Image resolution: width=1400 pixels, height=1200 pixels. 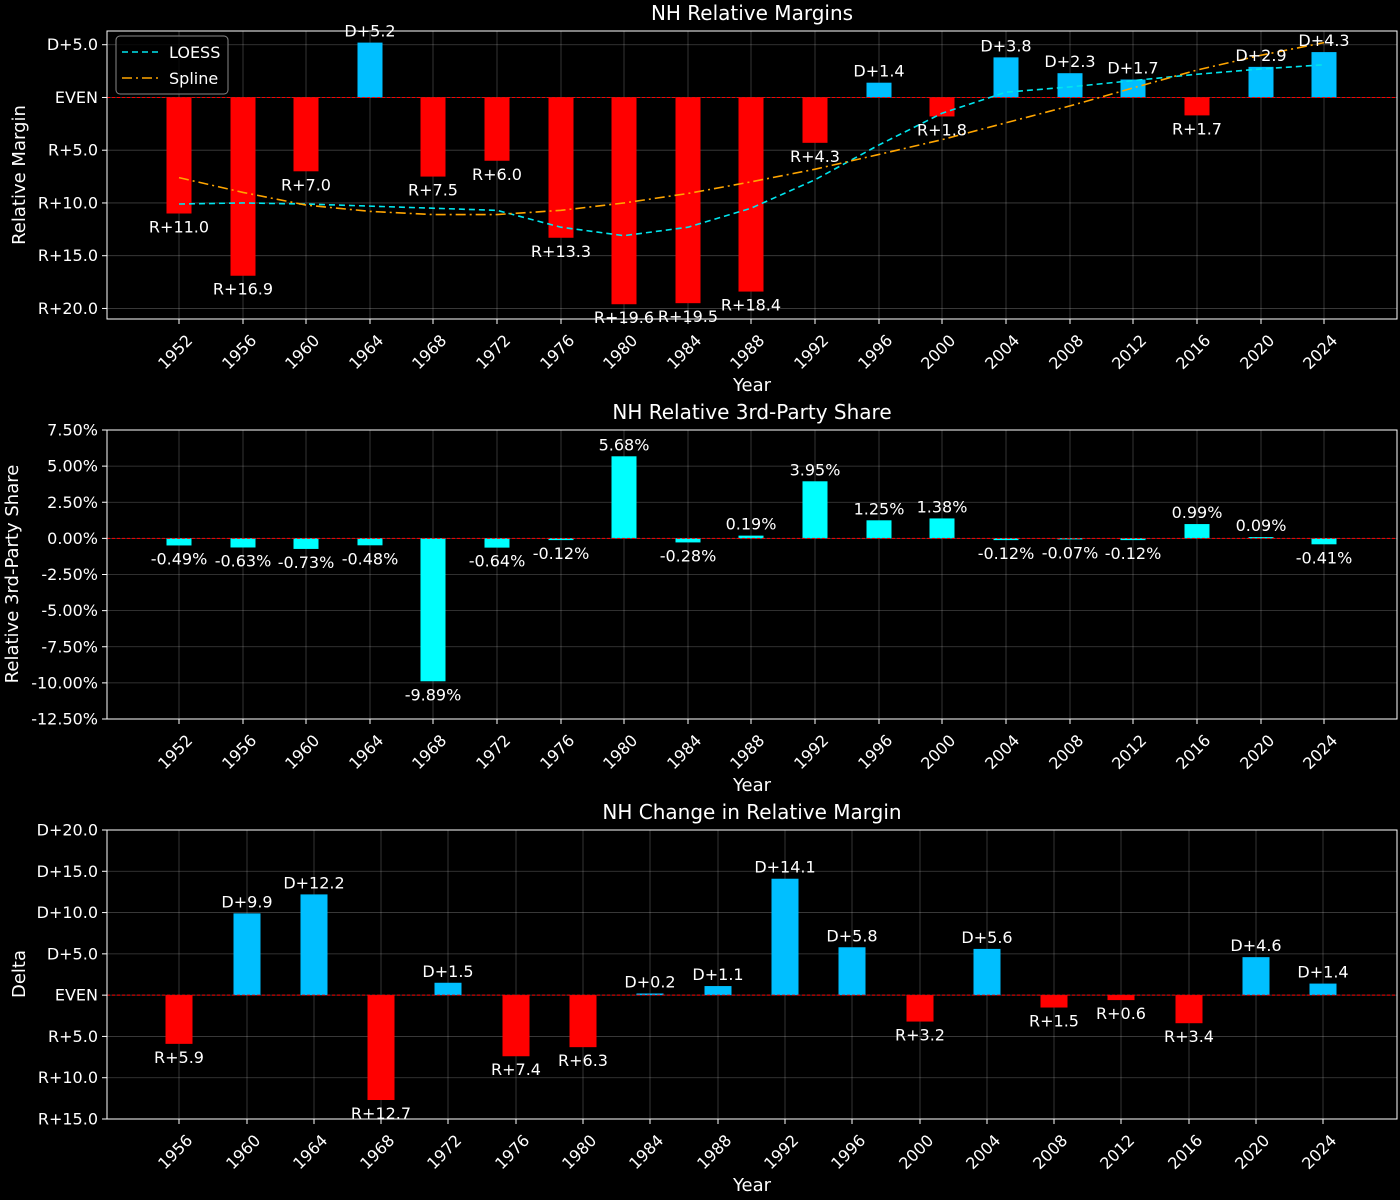 I want to click on legend-label-spline: Spline, so click(x=193, y=78).